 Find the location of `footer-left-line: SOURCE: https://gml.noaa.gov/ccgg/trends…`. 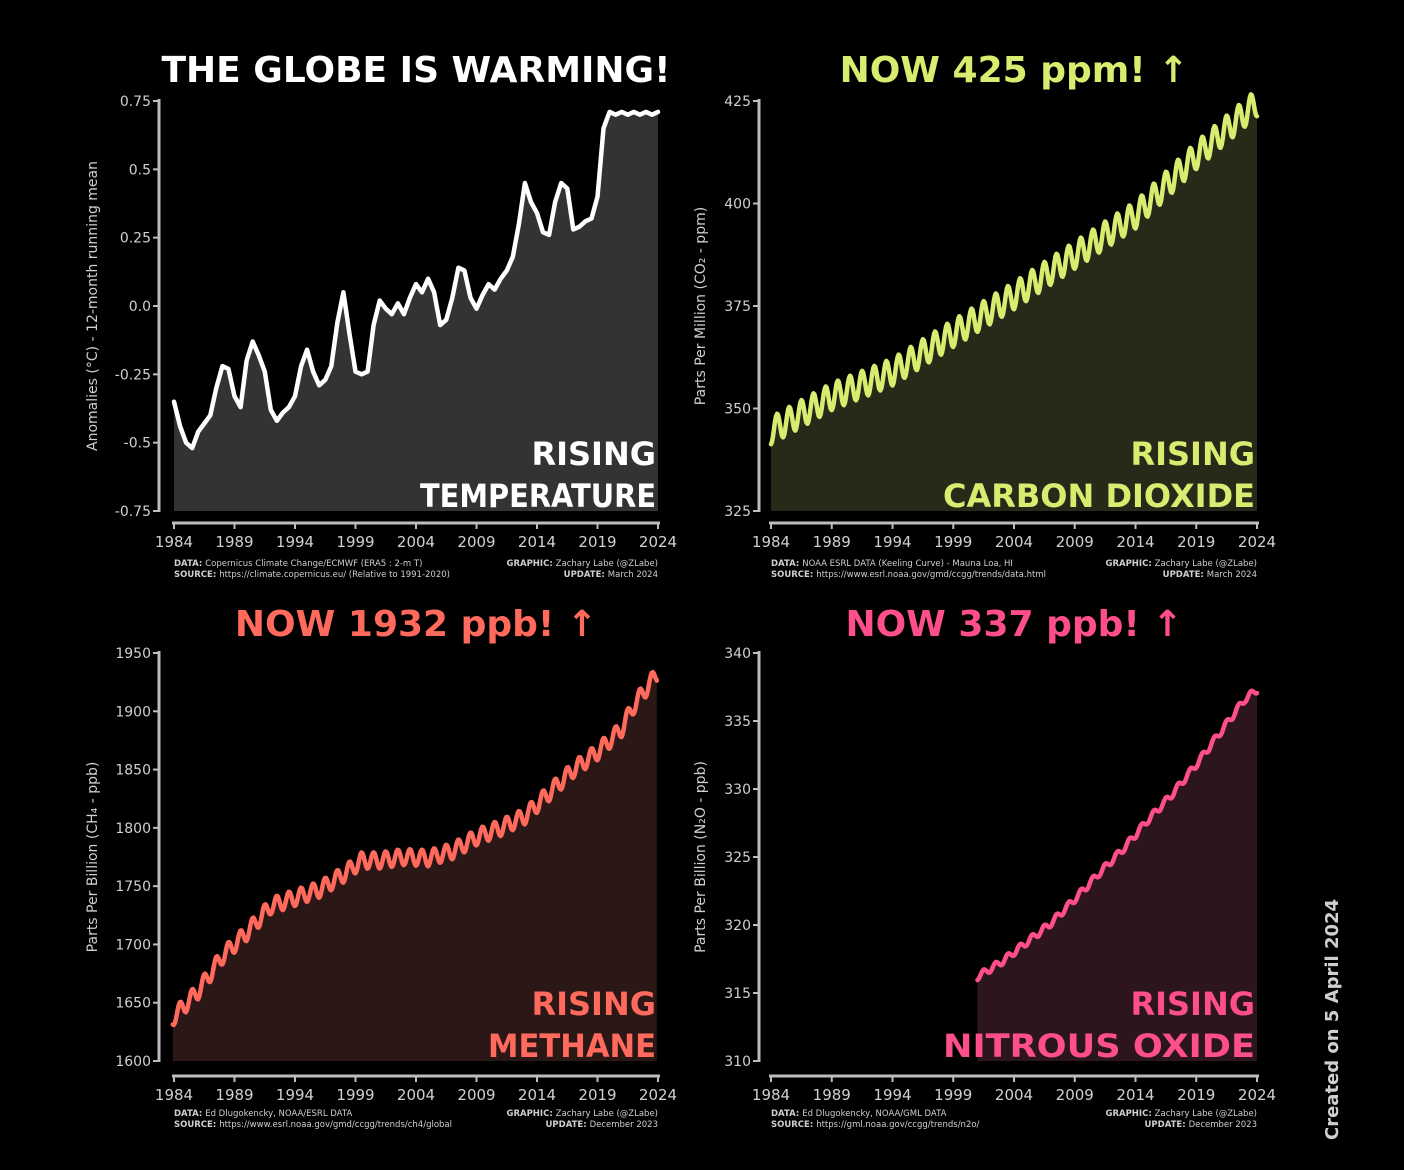

footer-left-line: SOURCE: https://gml.noaa.gov/ccgg/trends… is located at coordinates (875, 1125).